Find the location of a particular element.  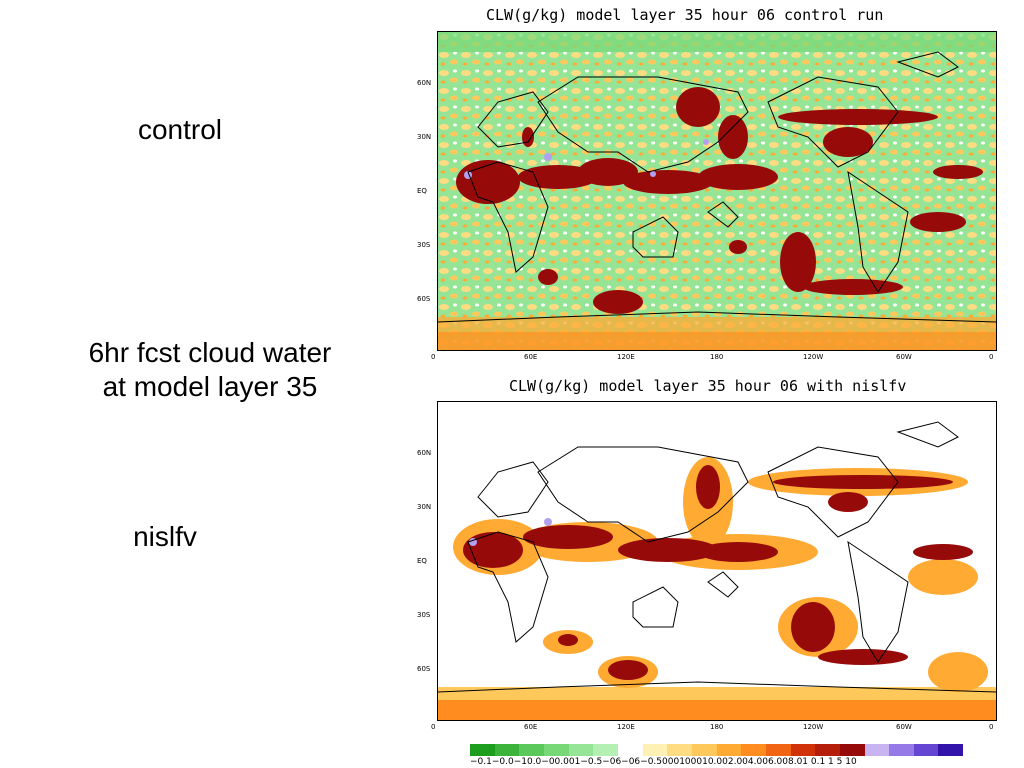

colorbar is located at coordinates (717, 750).